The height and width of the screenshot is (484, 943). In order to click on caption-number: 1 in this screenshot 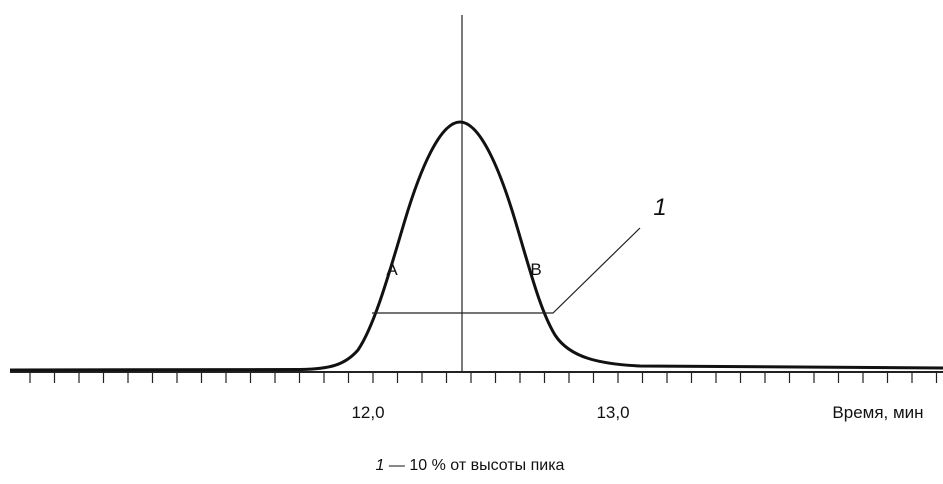, I will do `click(380, 465)`.